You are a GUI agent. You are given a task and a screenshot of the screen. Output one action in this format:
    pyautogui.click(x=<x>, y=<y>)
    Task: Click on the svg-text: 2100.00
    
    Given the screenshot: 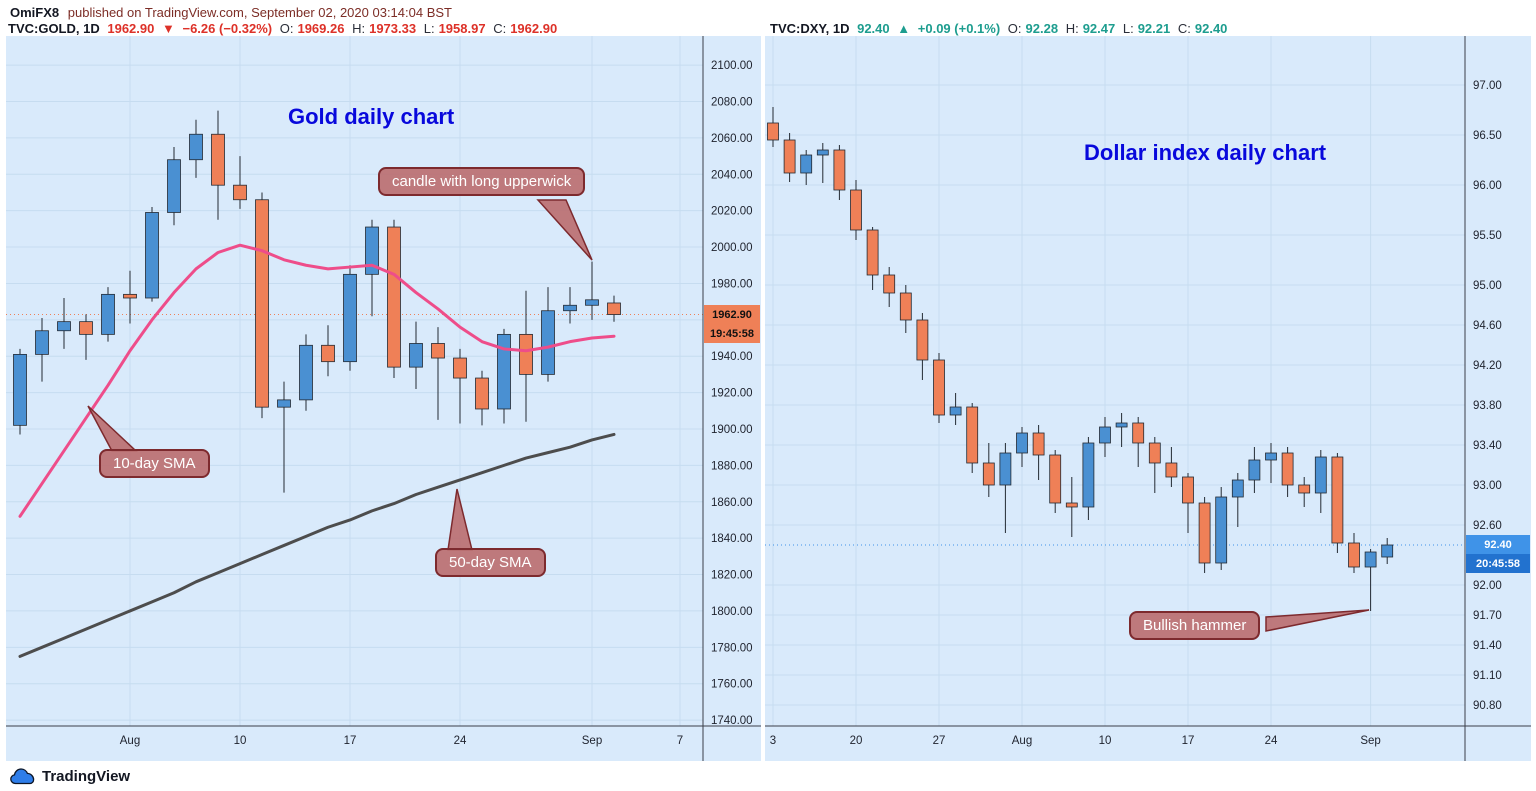 What is the action you would take?
    pyautogui.click(x=732, y=66)
    